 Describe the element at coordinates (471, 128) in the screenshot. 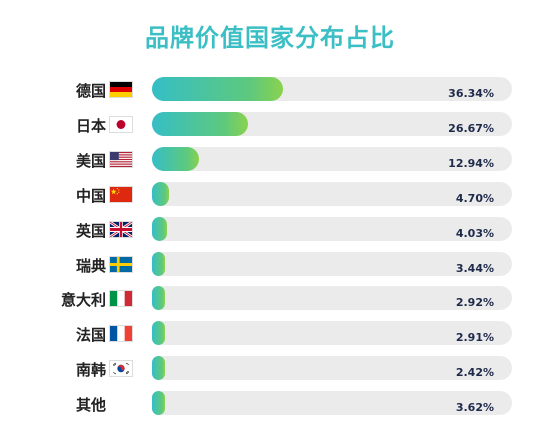

I see `value-label: 26.67%` at that location.